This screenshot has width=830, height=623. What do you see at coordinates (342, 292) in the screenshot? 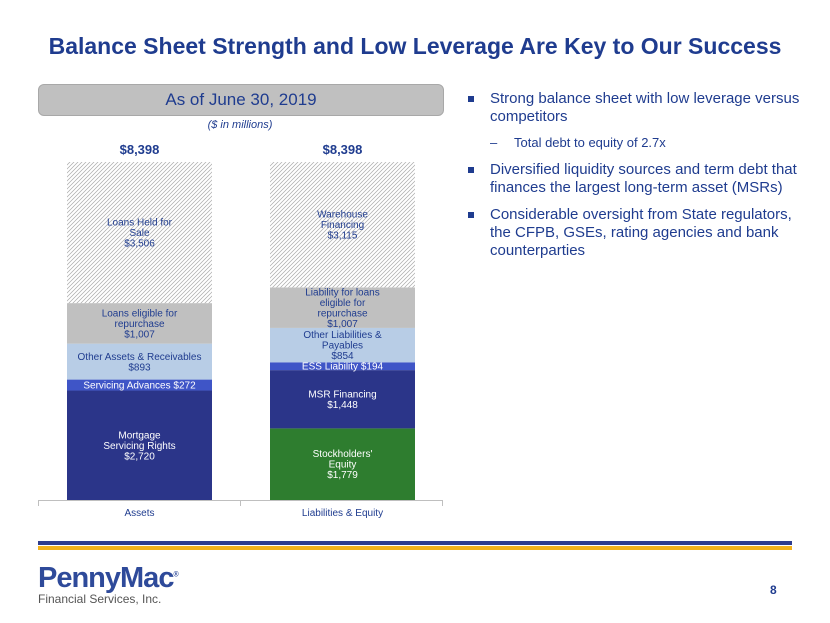
I see `segment-label-line: Liability for loans` at bounding box center [342, 292].